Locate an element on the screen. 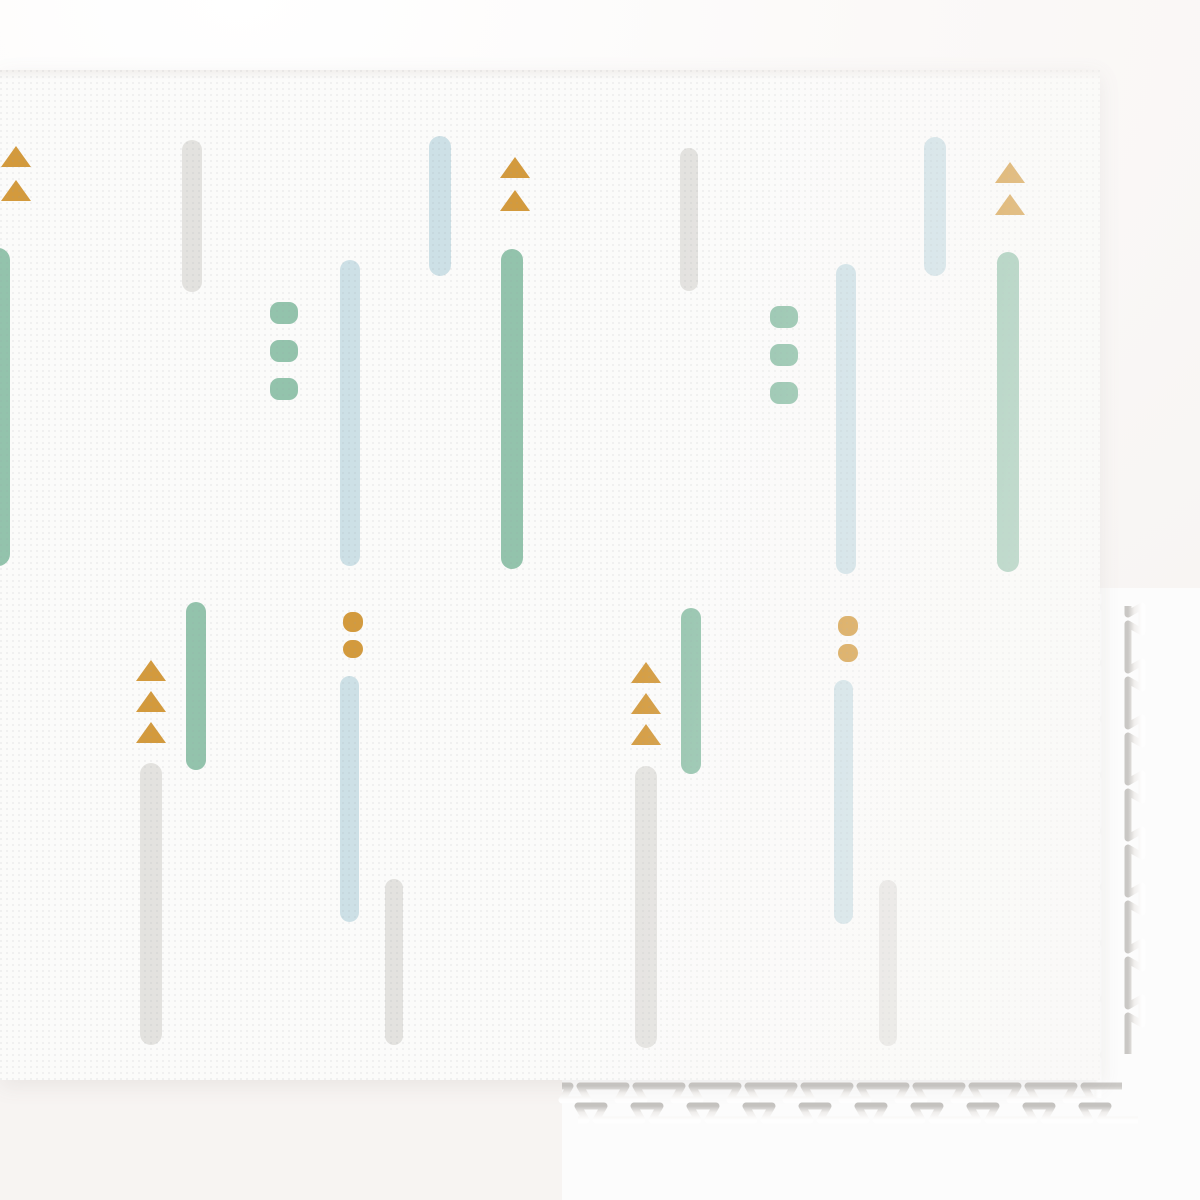 The image size is (1200, 1200). mat-top-shadow is located at coordinates (550, 75).